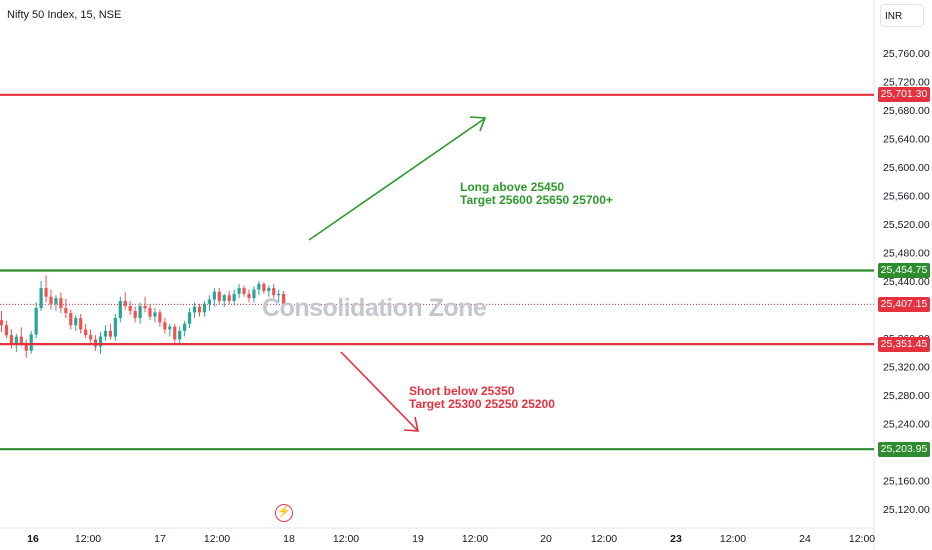 The image size is (932, 550). Describe the element at coordinates (904, 304) in the screenshot. I see `last-price-price-label: 25,407.15` at that location.